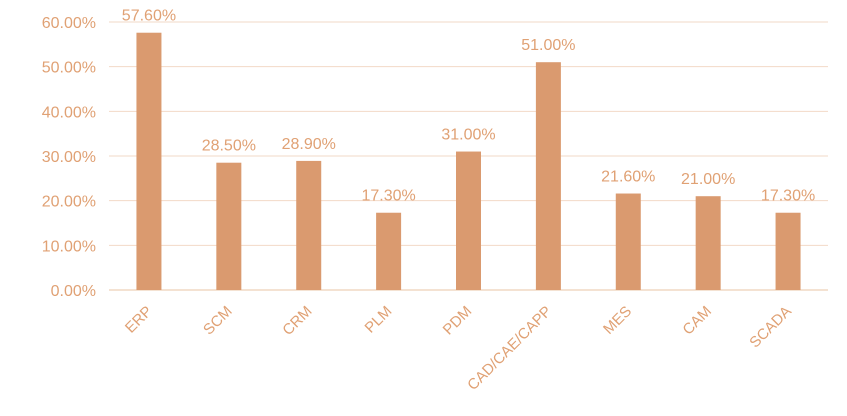 The image size is (847, 416). I want to click on y-tick-label: 30.00%, so click(69, 157).